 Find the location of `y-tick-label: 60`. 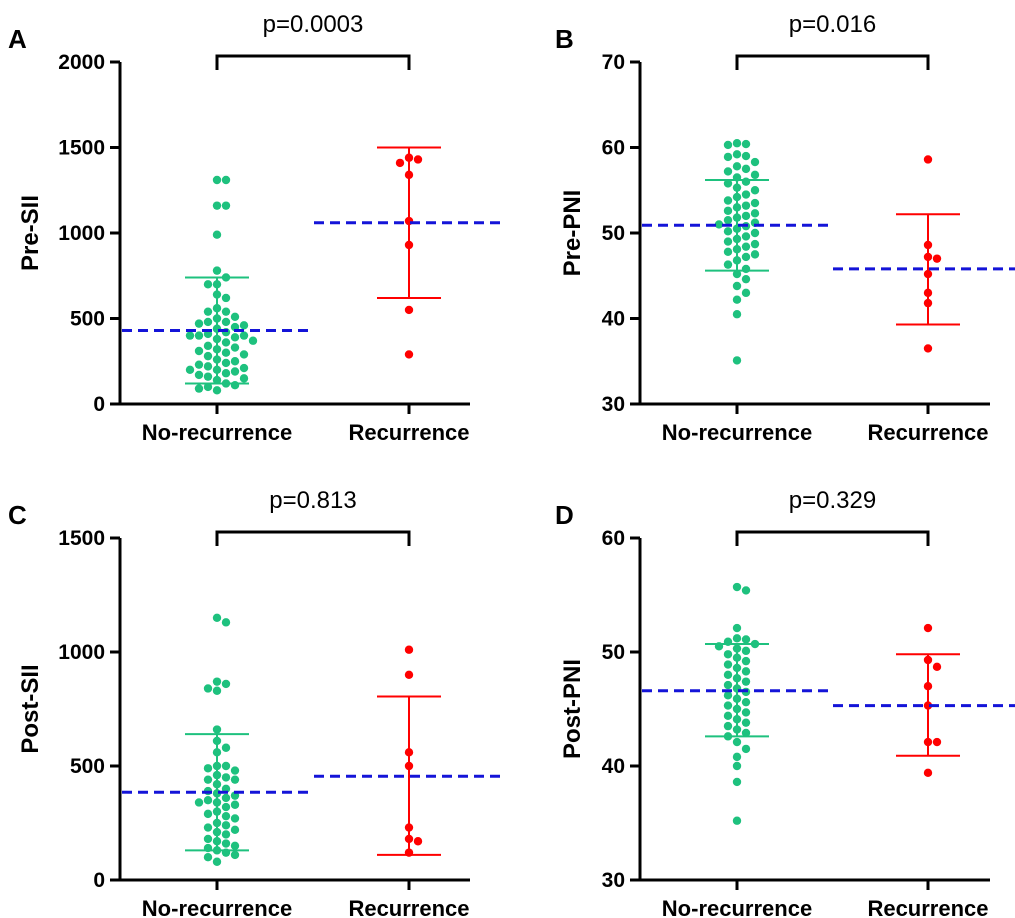

y-tick-label: 60 is located at coordinates (613, 148).